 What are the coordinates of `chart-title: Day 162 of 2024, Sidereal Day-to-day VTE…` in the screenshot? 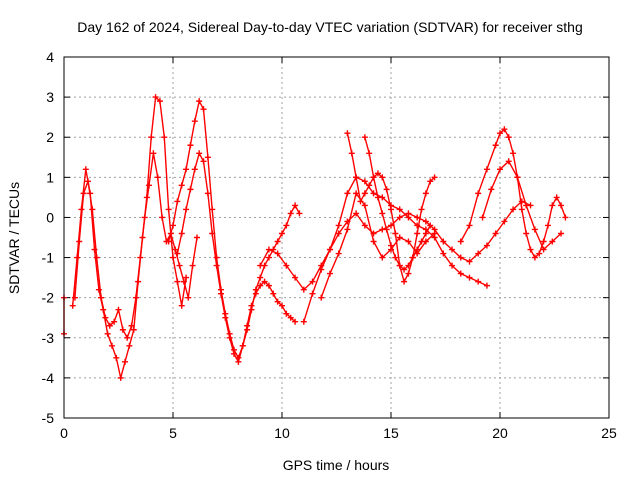 It's located at (330, 27).